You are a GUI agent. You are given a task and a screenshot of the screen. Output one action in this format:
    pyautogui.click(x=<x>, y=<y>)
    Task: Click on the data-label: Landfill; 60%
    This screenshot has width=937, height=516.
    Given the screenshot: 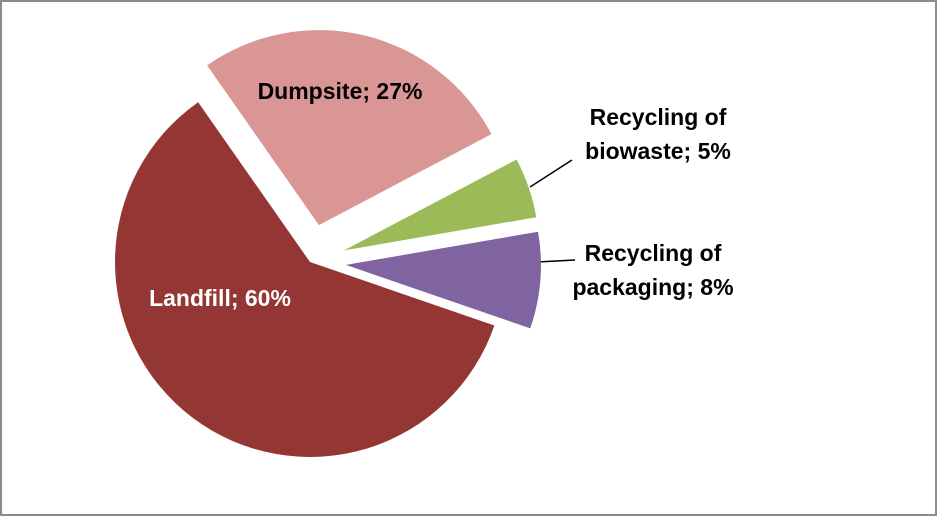 What is the action you would take?
    pyautogui.click(x=220, y=298)
    